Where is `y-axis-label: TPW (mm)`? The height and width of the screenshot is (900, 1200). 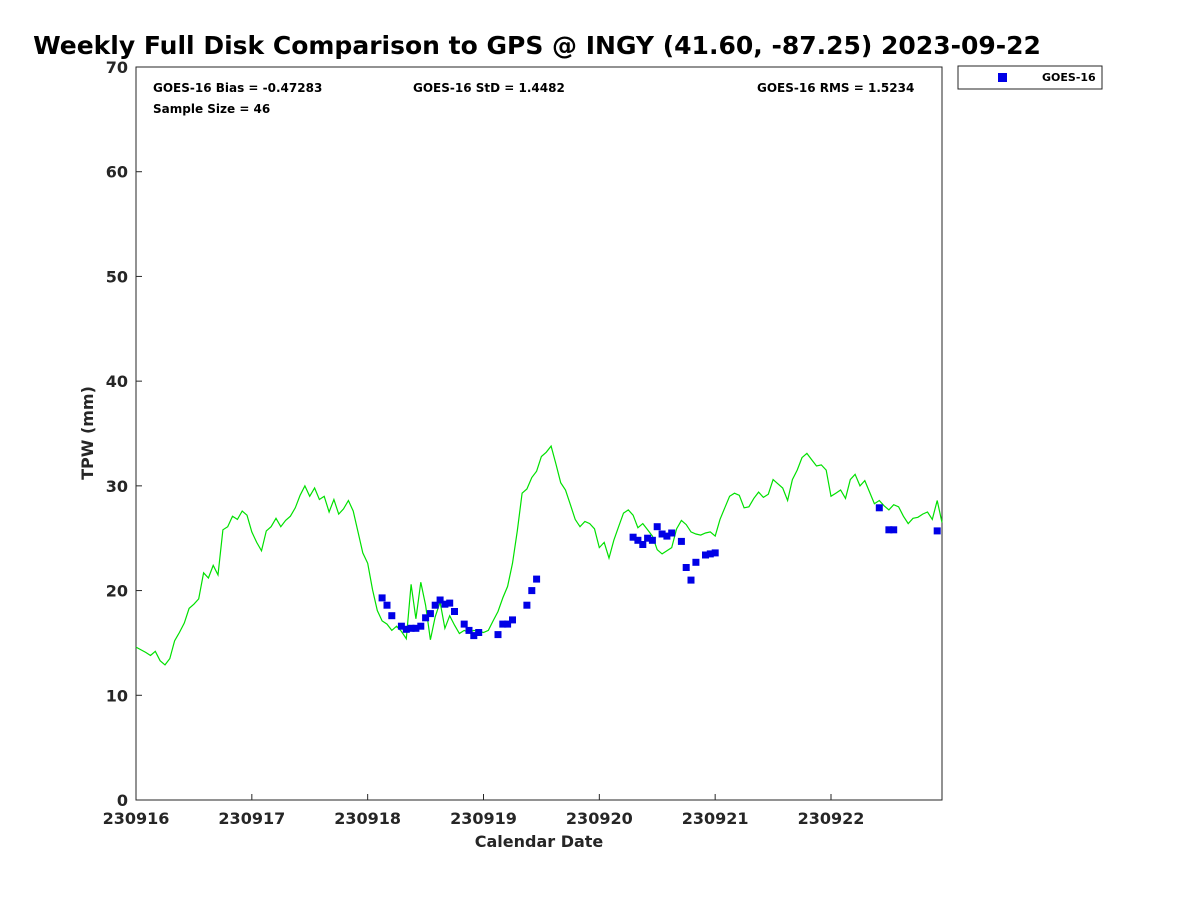 y-axis-label: TPW (mm) is located at coordinates (87, 433).